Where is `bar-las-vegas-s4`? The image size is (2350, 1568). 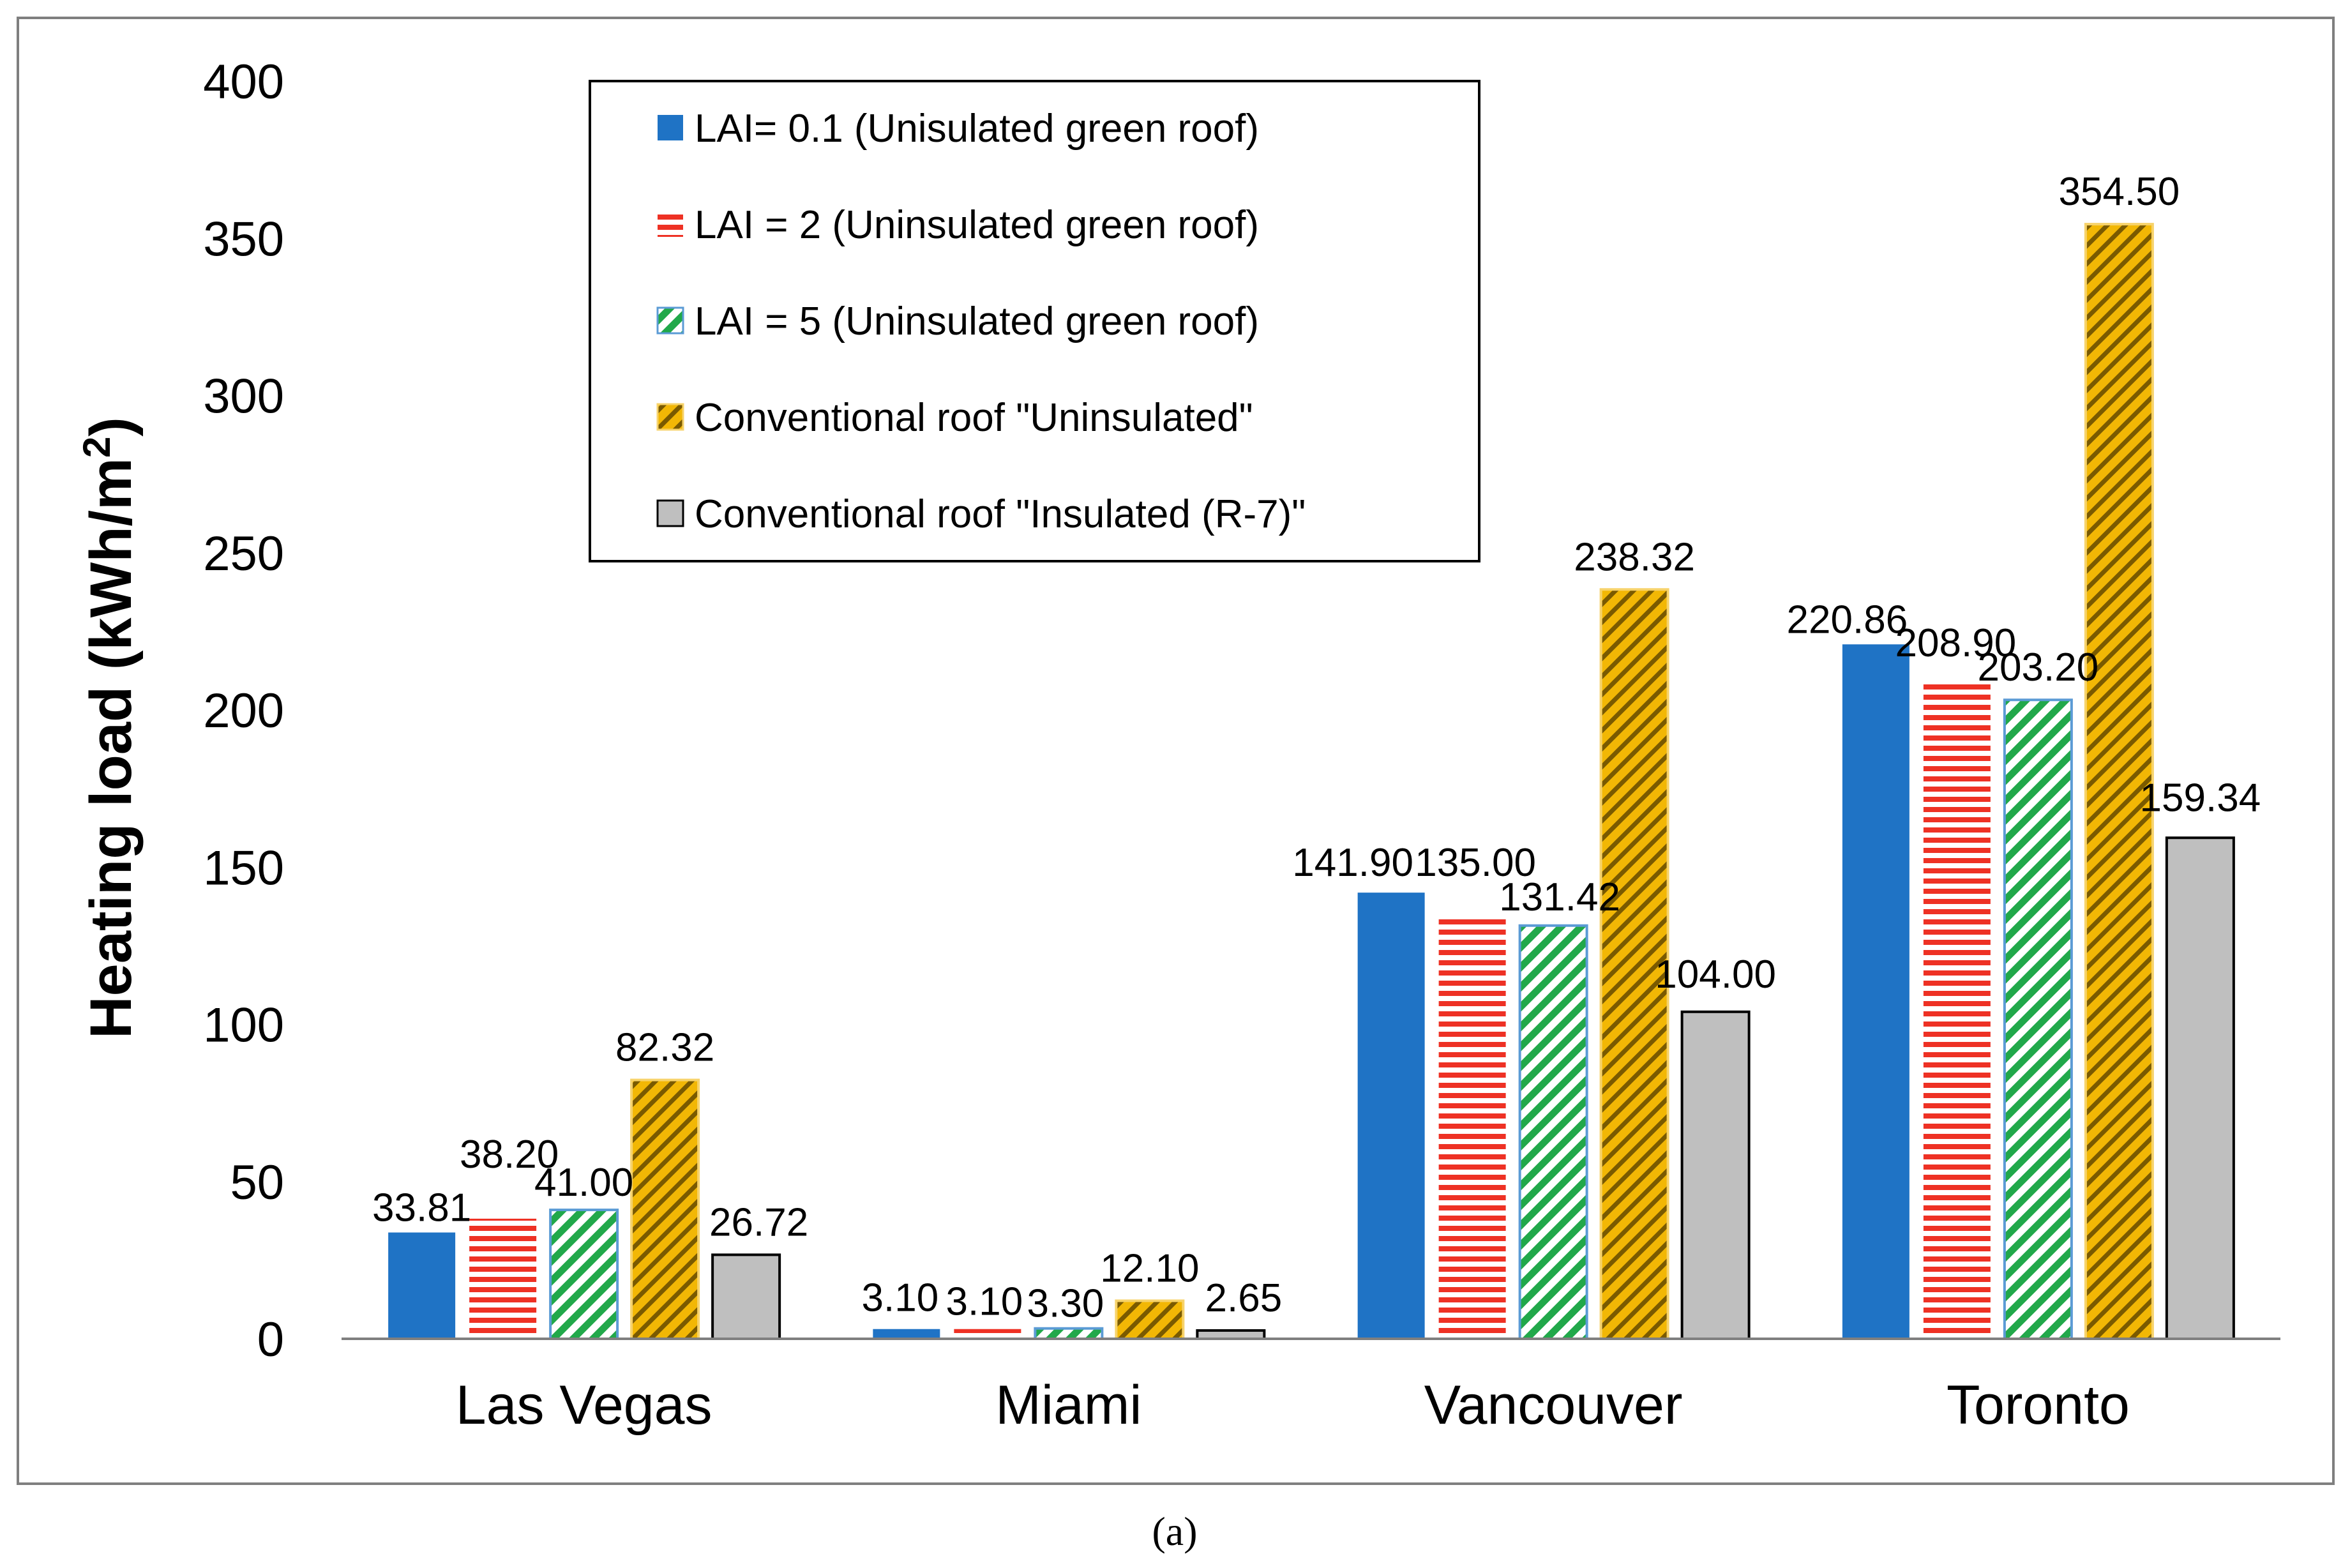 bar-las-vegas-s4 is located at coordinates (665, 1209).